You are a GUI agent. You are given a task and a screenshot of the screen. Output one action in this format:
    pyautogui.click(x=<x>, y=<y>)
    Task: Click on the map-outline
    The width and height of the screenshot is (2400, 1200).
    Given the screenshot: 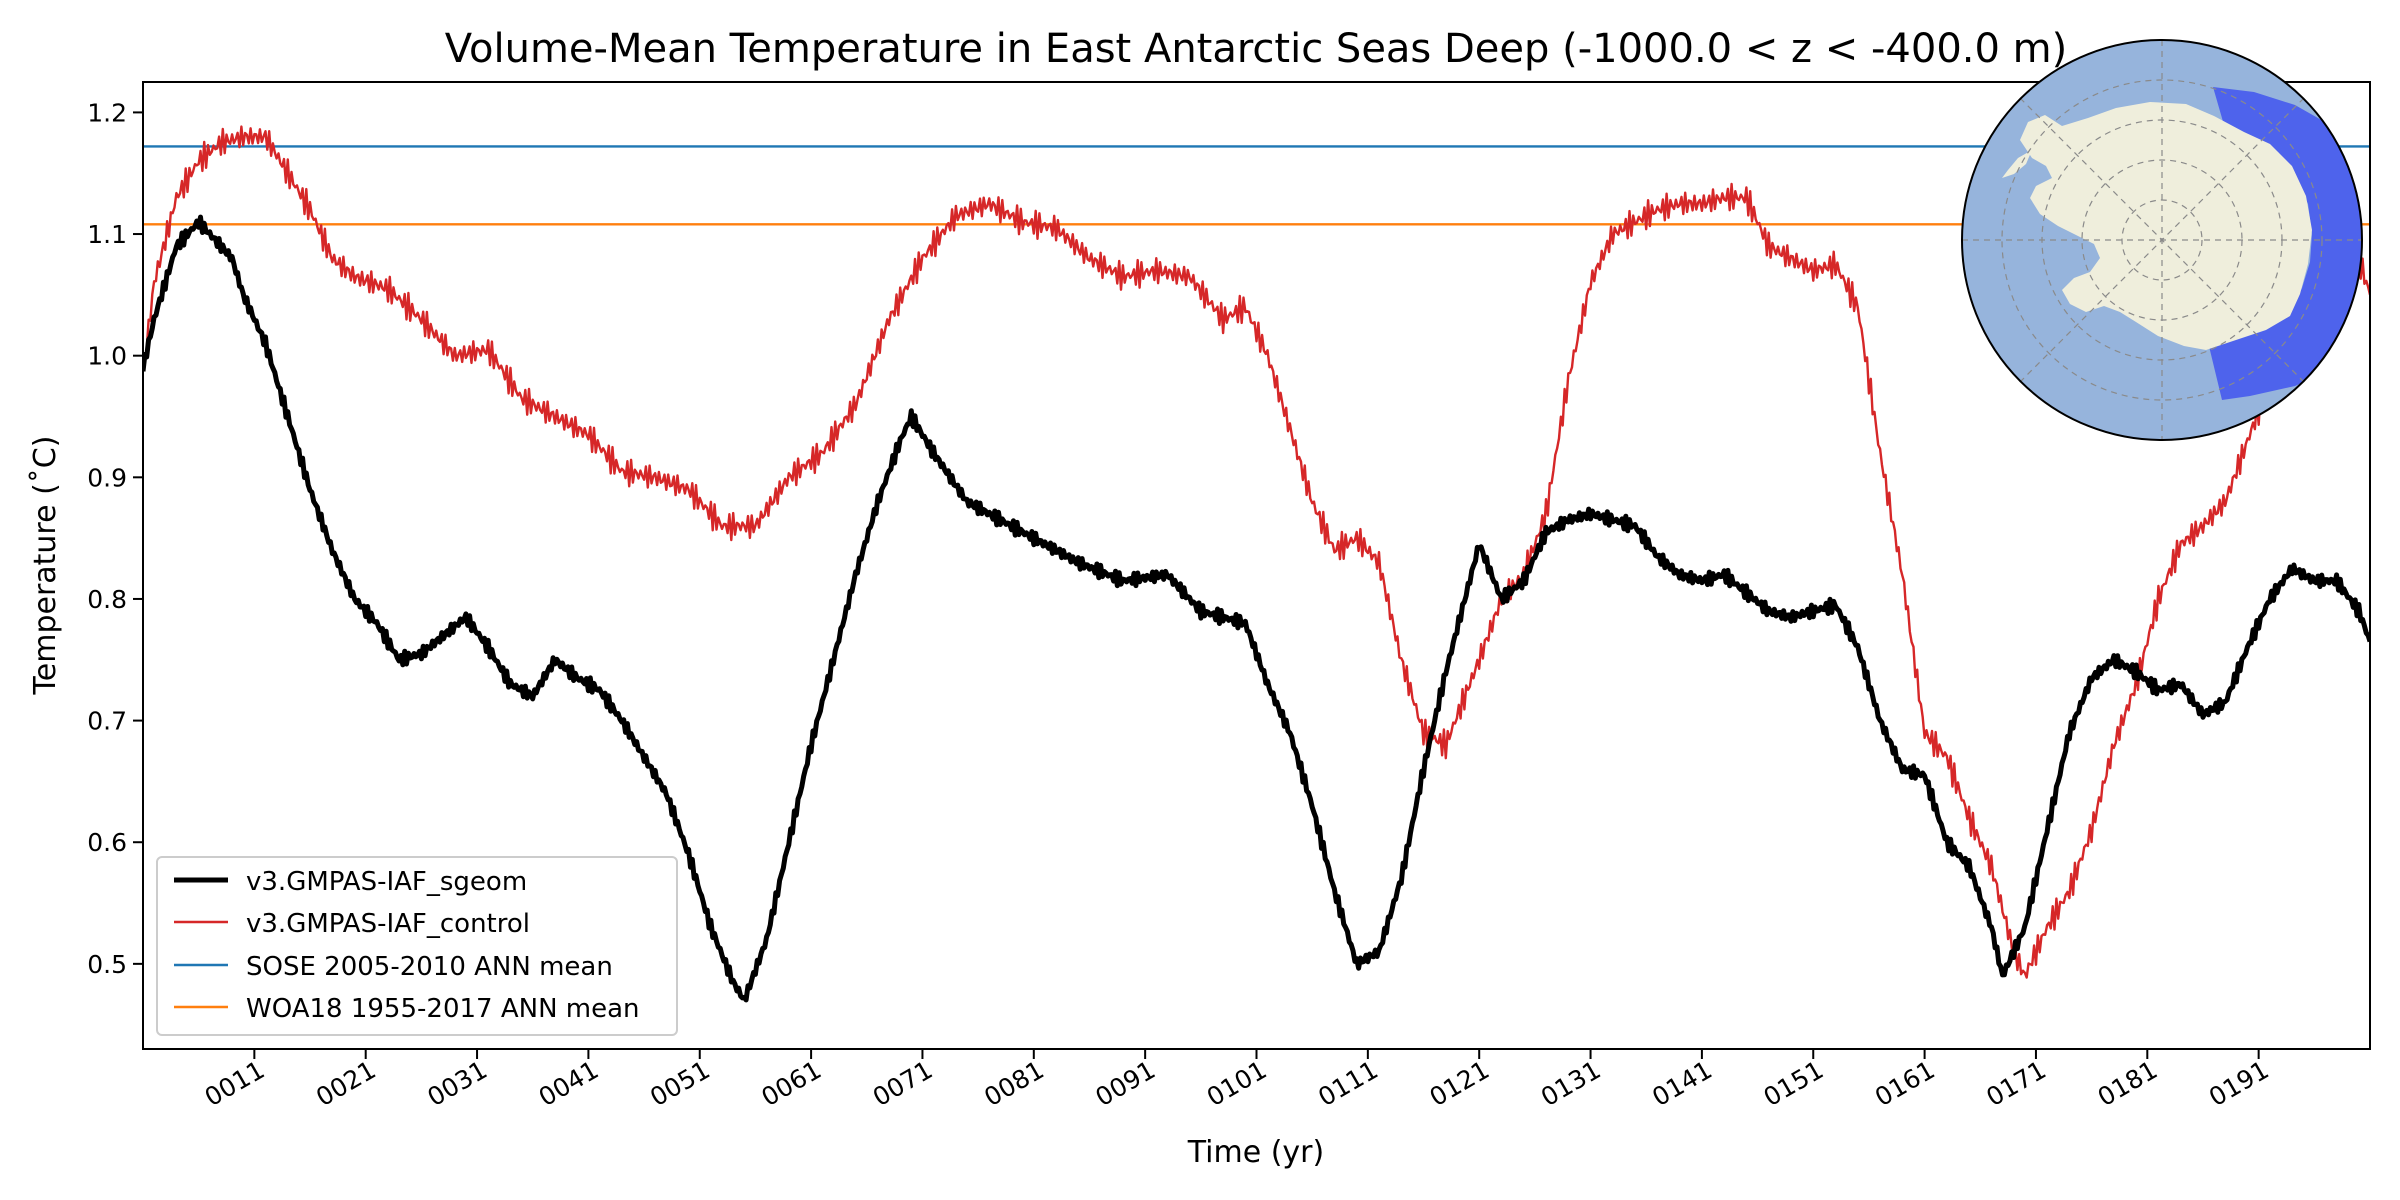 What is the action you would take?
    pyautogui.click(x=2162, y=240)
    